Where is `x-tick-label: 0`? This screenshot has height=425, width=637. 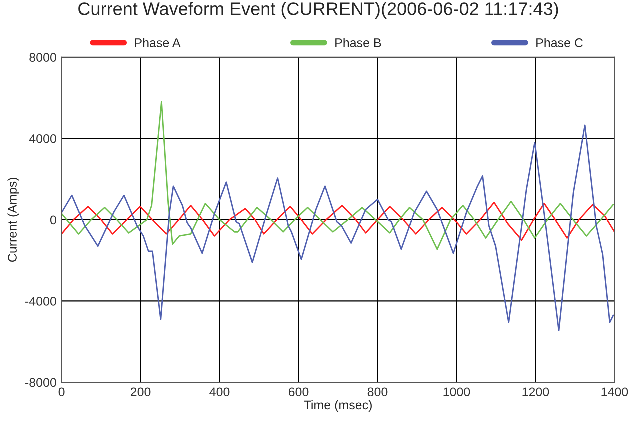
x-tick-label: 0 is located at coordinates (61, 392).